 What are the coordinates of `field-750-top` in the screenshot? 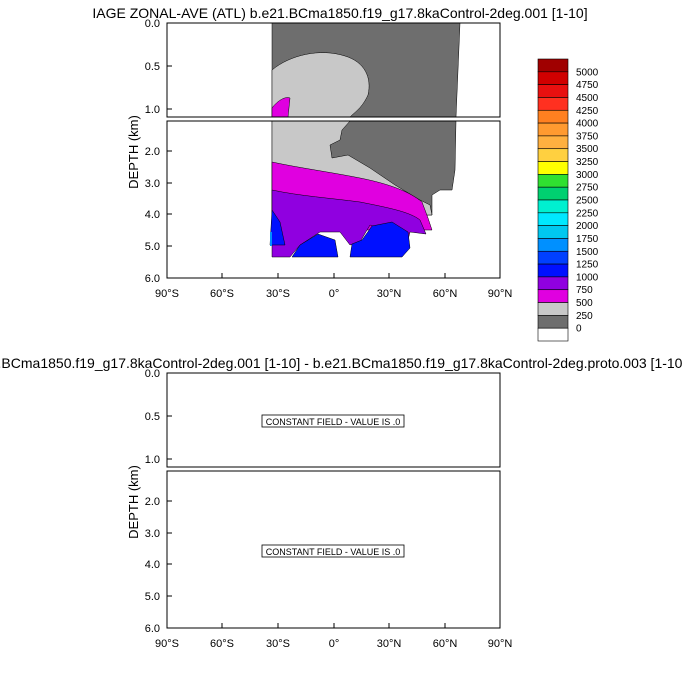 It's located at (281, 107).